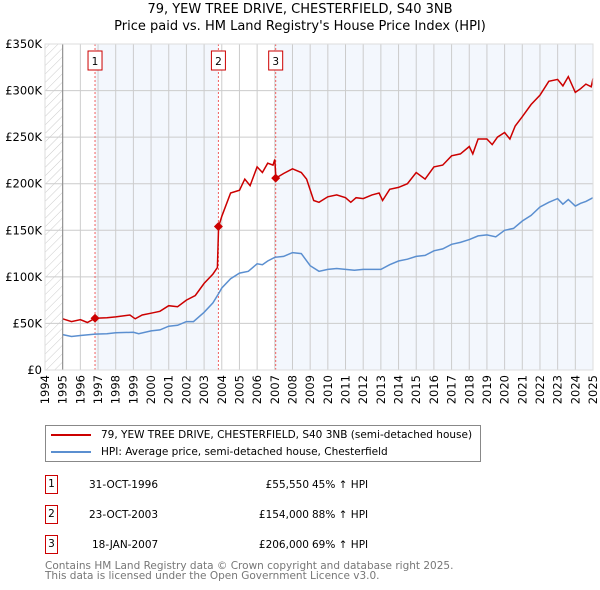 The height and width of the screenshot is (590, 600). Describe the element at coordinates (287, 485) in the screenshot. I see `transaction-price: £55,550` at that location.